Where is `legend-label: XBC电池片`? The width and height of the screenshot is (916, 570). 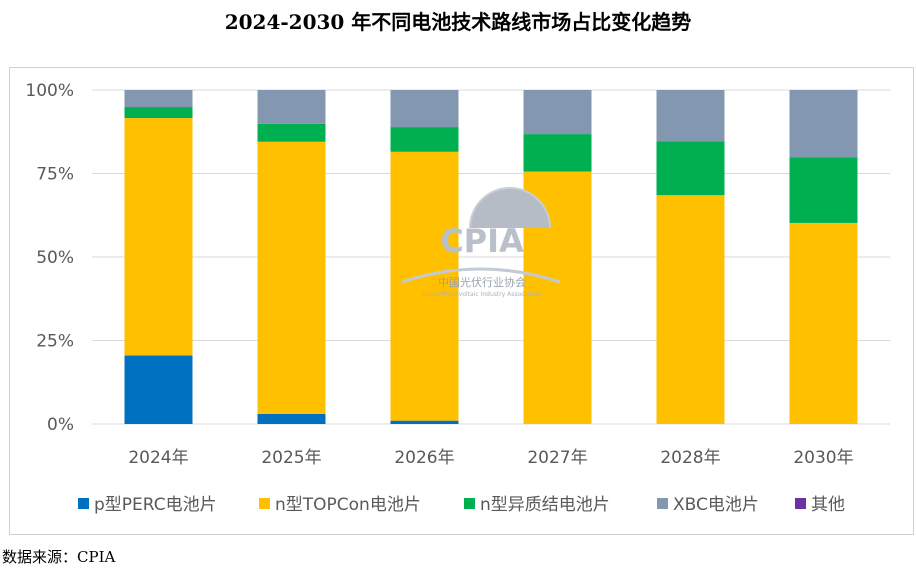 legend-label: XBC电池片 is located at coordinates (716, 505).